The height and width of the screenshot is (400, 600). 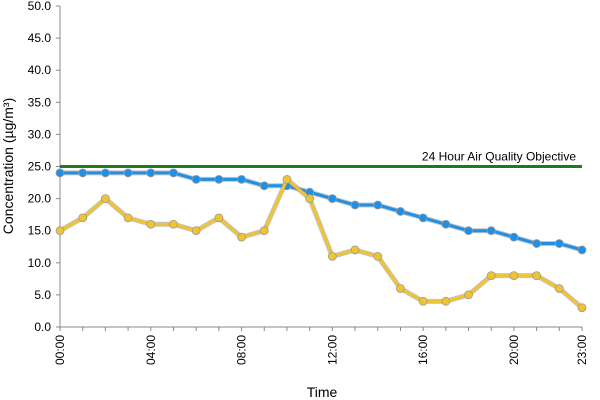 What do you see at coordinates (40, 134) in the screenshot?
I see `y-tick-label: 30.0` at bounding box center [40, 134].